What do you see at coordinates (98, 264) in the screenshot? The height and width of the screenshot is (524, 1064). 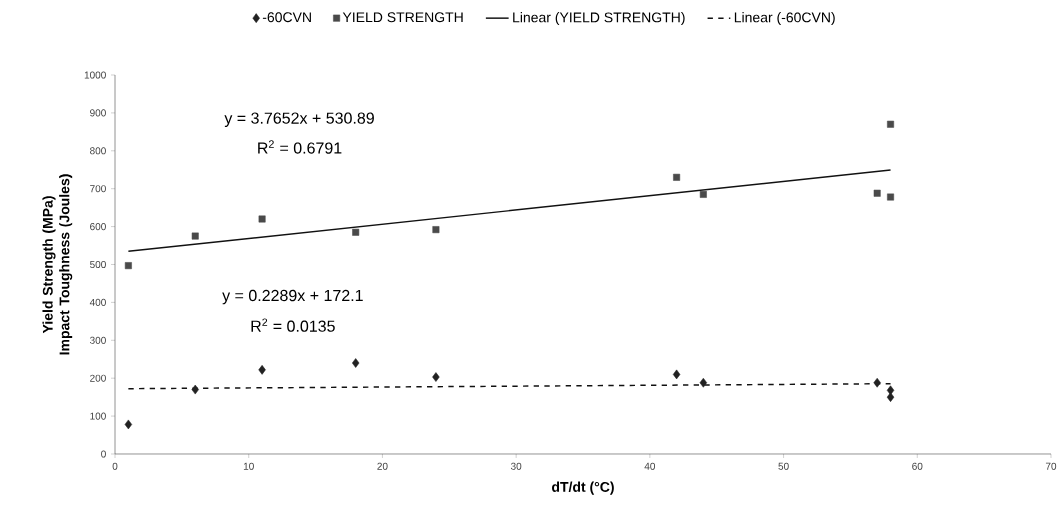 I see `y-tick-label: 500` at bounding box center [98, 264].